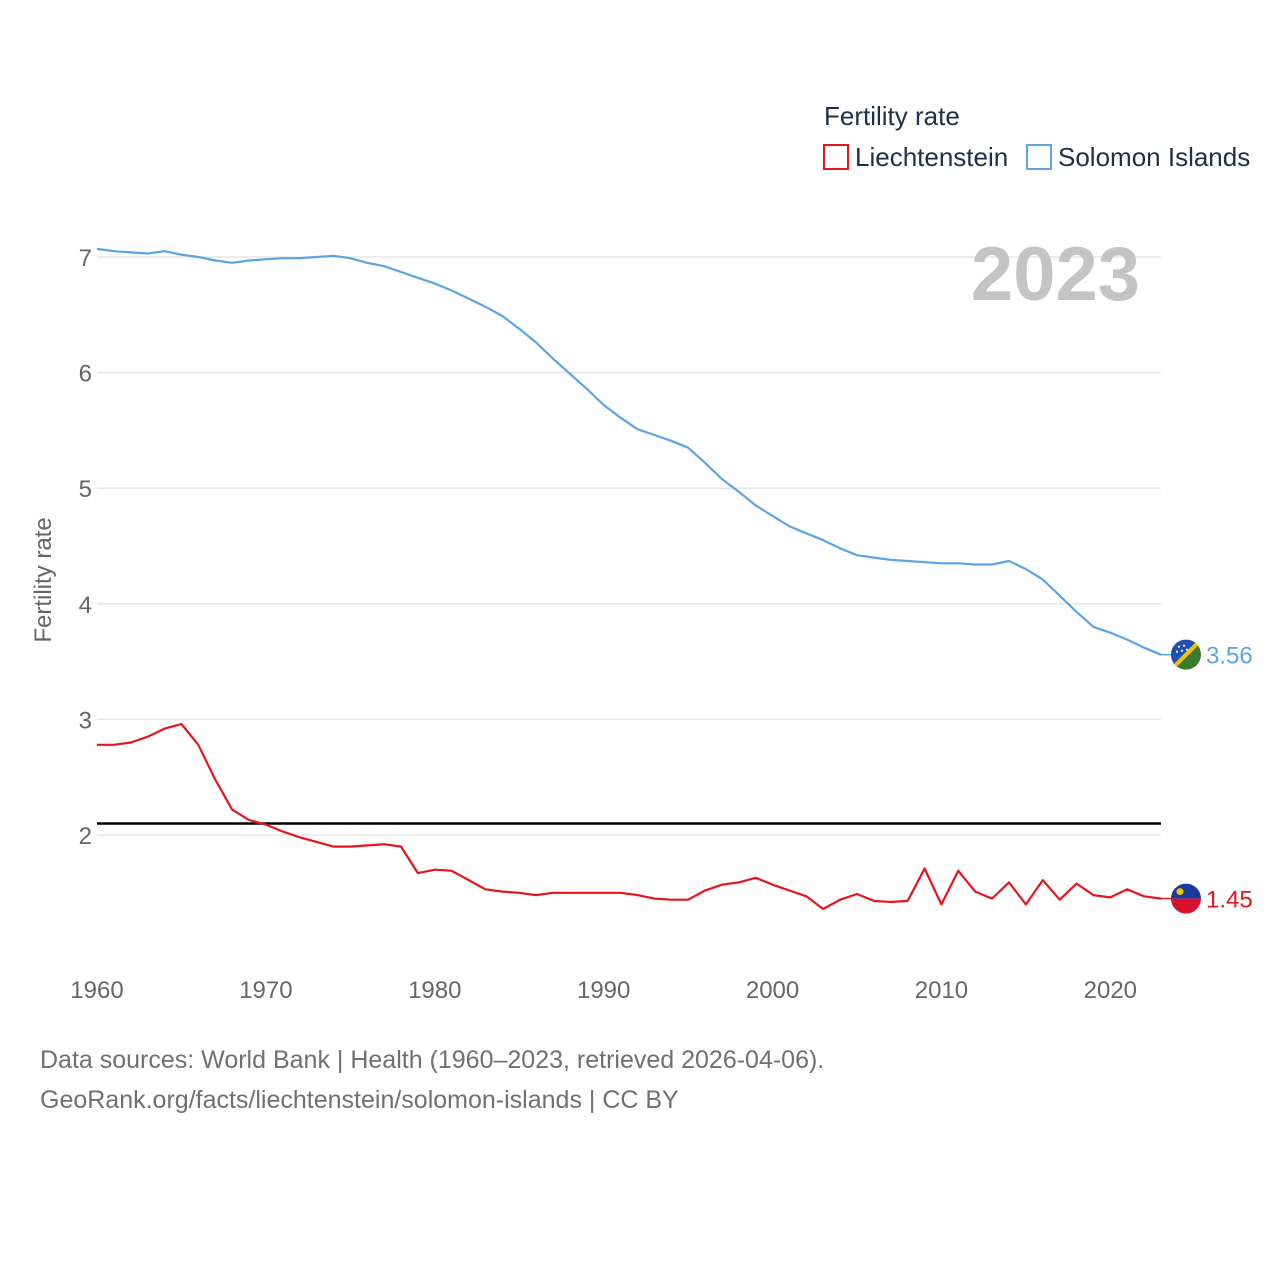 The height and width of the screenshot is (1280, 1280). Describe the element at coordinates (1186, 906) in the screenshot. I see `flag-stripe-red` at that location.